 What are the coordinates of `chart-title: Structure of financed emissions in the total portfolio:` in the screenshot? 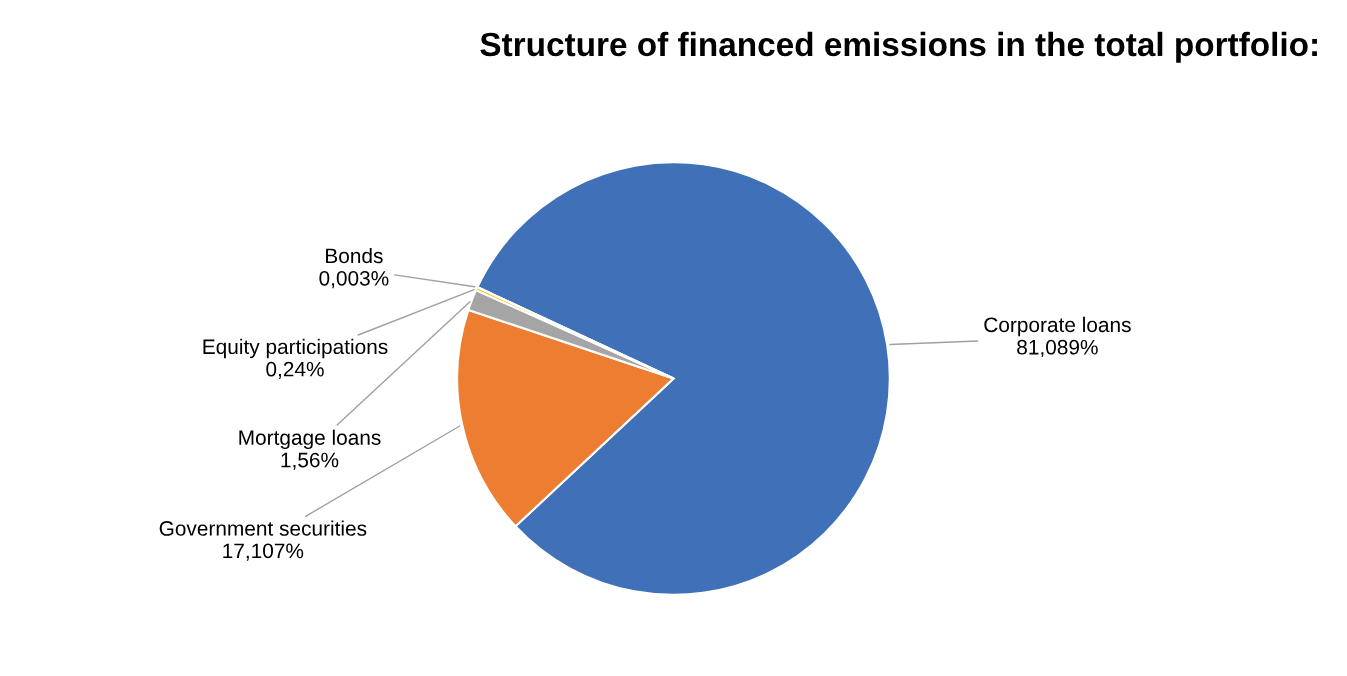 It's located at (898, 47).